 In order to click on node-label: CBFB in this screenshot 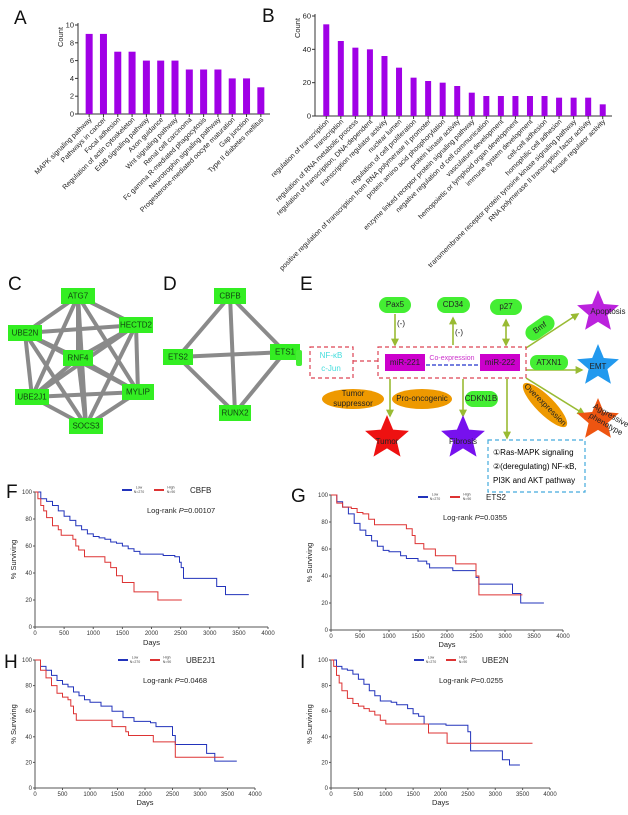, I will do `click(229, 296)`.